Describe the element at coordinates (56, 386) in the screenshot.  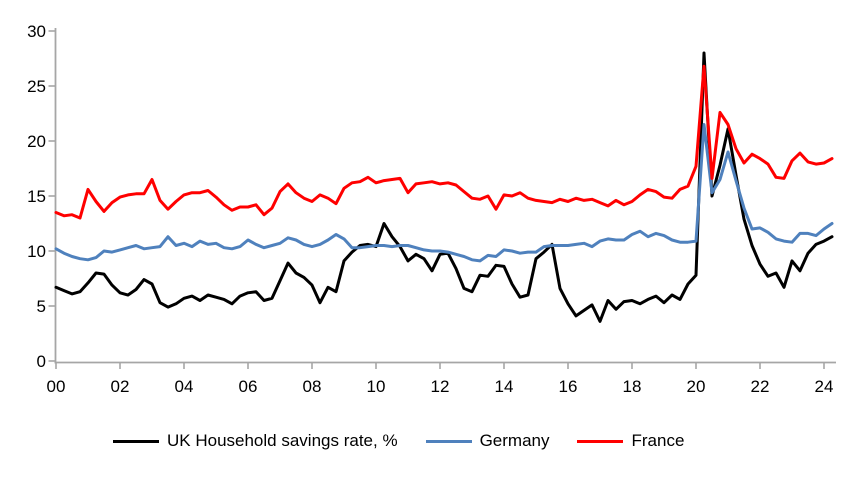
I see `x-tick-label: 00` at that location.